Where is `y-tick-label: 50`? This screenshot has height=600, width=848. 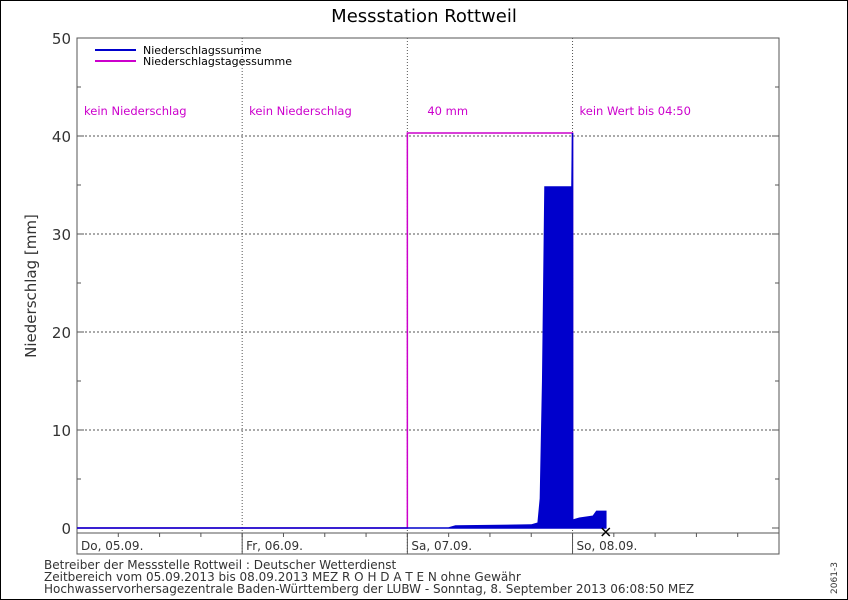
y-tick-label: 50 is located at coordinates (61, 39).